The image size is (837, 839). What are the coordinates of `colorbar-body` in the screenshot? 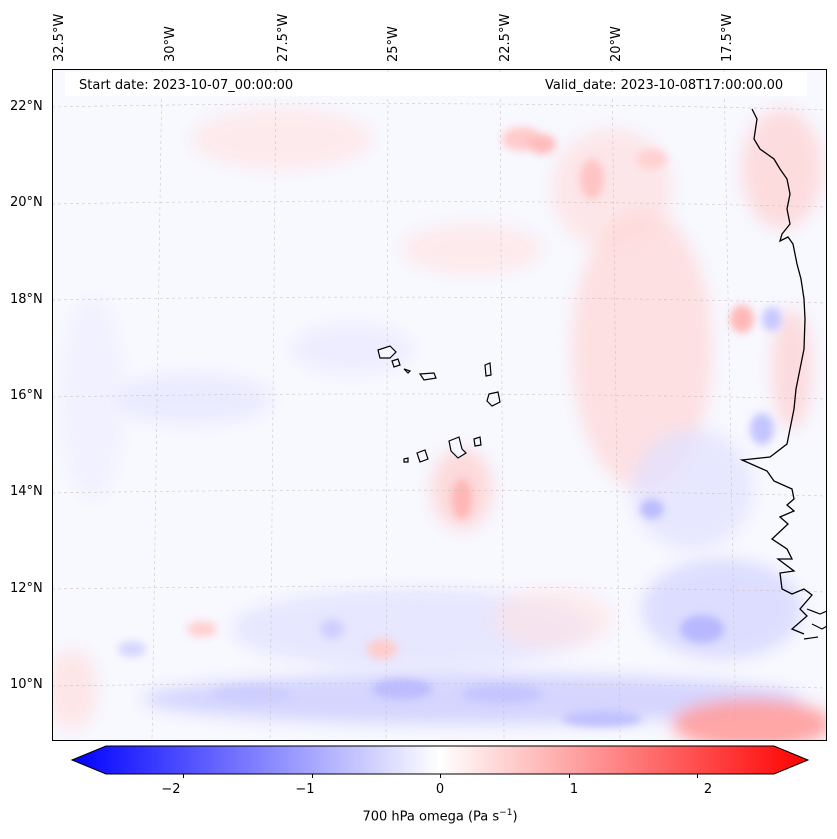 It's located at (440, 760).